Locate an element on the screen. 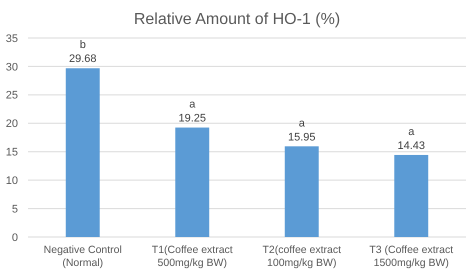 The width and height of the screenshot is (474, 275). x-tick-label: T3 (Coffee extract 1500mg/kg BW) is located at coordinates (411, 256).